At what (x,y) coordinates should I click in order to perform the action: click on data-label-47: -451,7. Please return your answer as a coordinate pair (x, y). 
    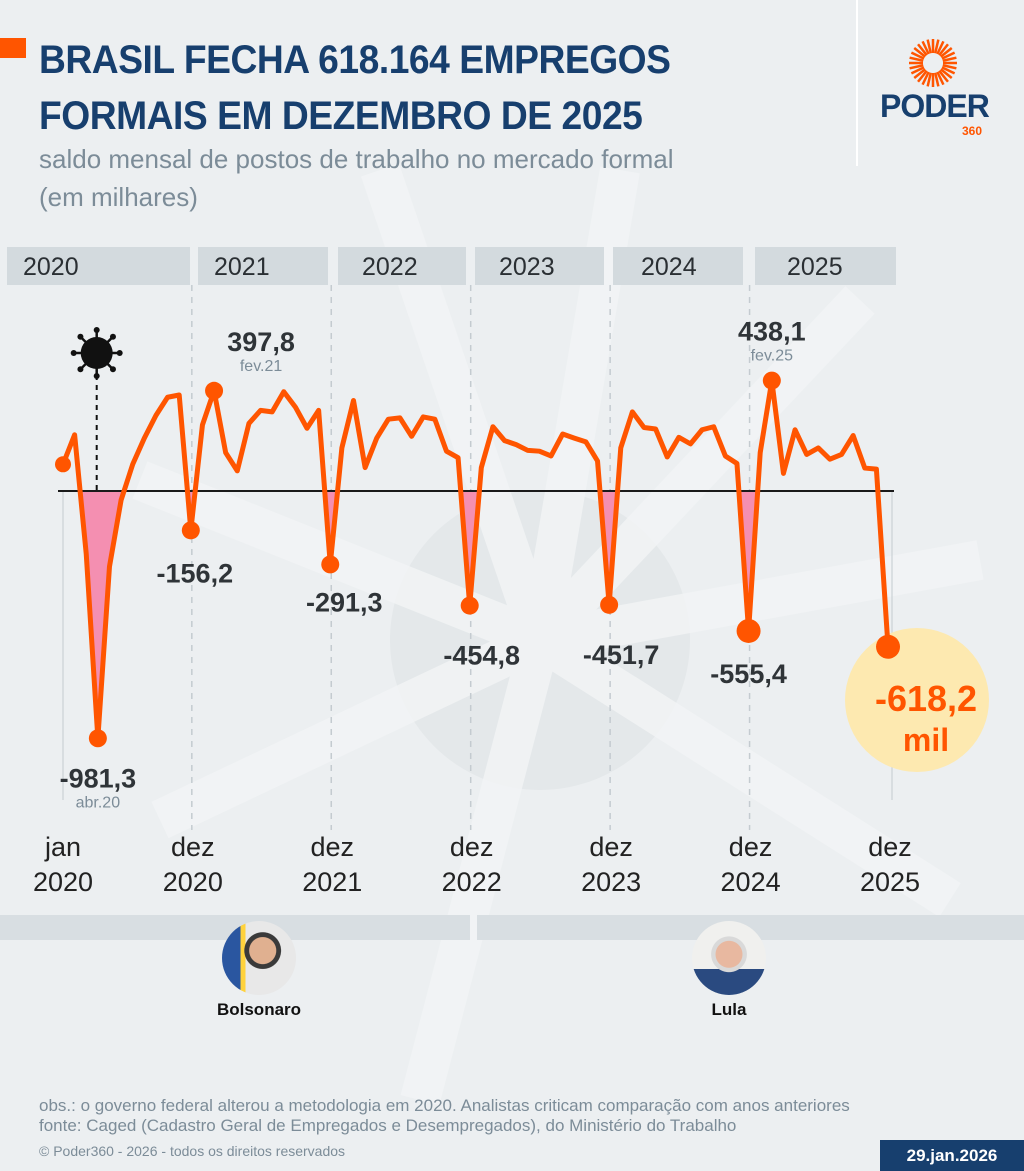
    Looking at the image, I should click on (621, 655).